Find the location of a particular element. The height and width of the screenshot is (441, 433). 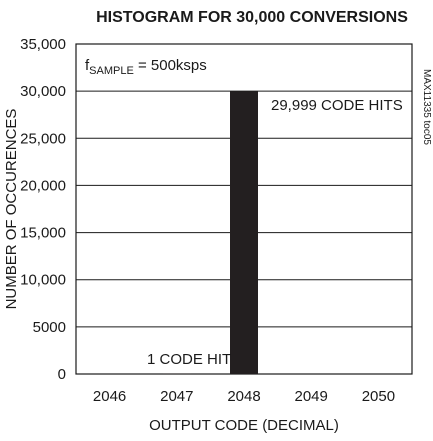

y-tick-label: 35,000 is located at coordinates (43, 44).